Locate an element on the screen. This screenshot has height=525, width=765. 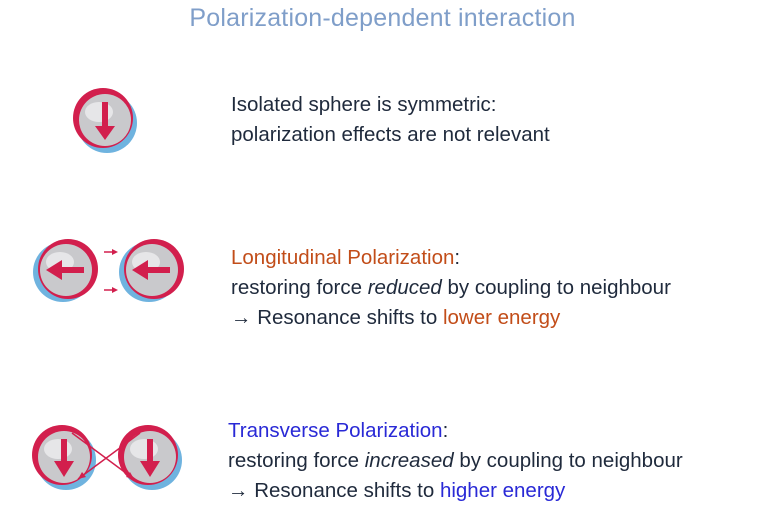
transverse-heading-line: Transverse Polarization: is located at coordinates (455, 431).